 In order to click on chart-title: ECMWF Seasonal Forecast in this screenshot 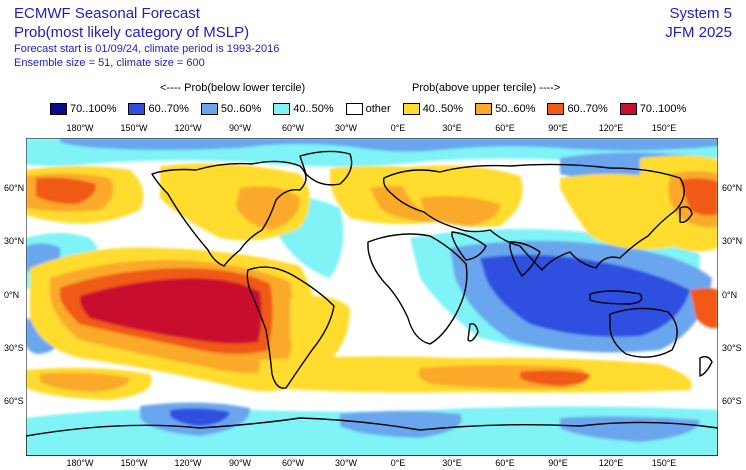, I will do `click(107, 13)`.